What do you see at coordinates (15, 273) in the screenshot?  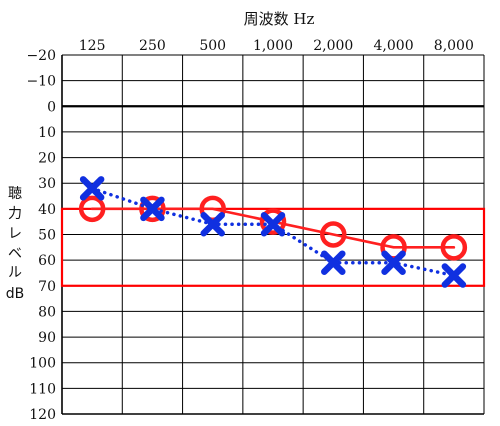 I see `y-axis-label-char: ル` at bounding box center [15, 273].